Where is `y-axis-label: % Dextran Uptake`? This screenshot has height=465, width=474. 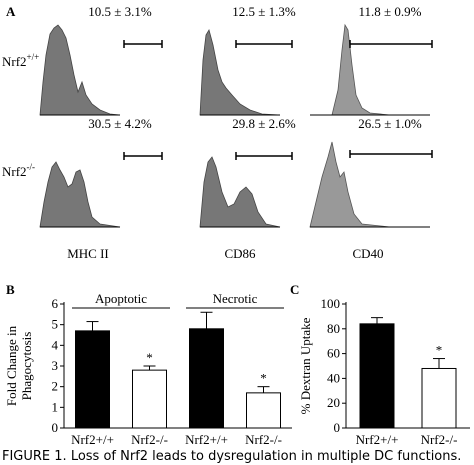
y-axis-label: % Dextran Uptake is located at coordinates (305, 365).